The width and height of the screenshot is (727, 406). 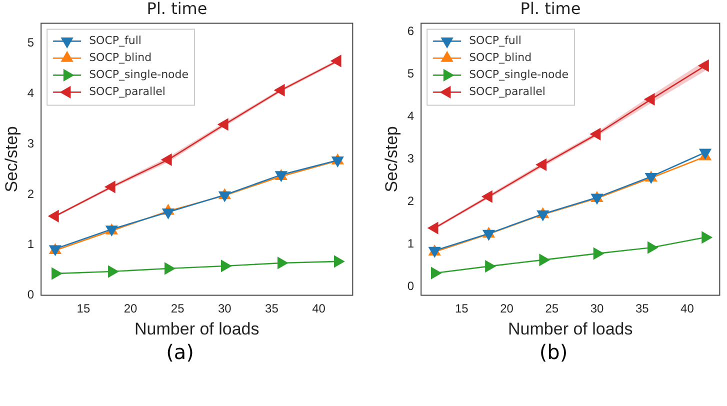 I want to click on y-tick-label: 6, so click(x=410, y=31).